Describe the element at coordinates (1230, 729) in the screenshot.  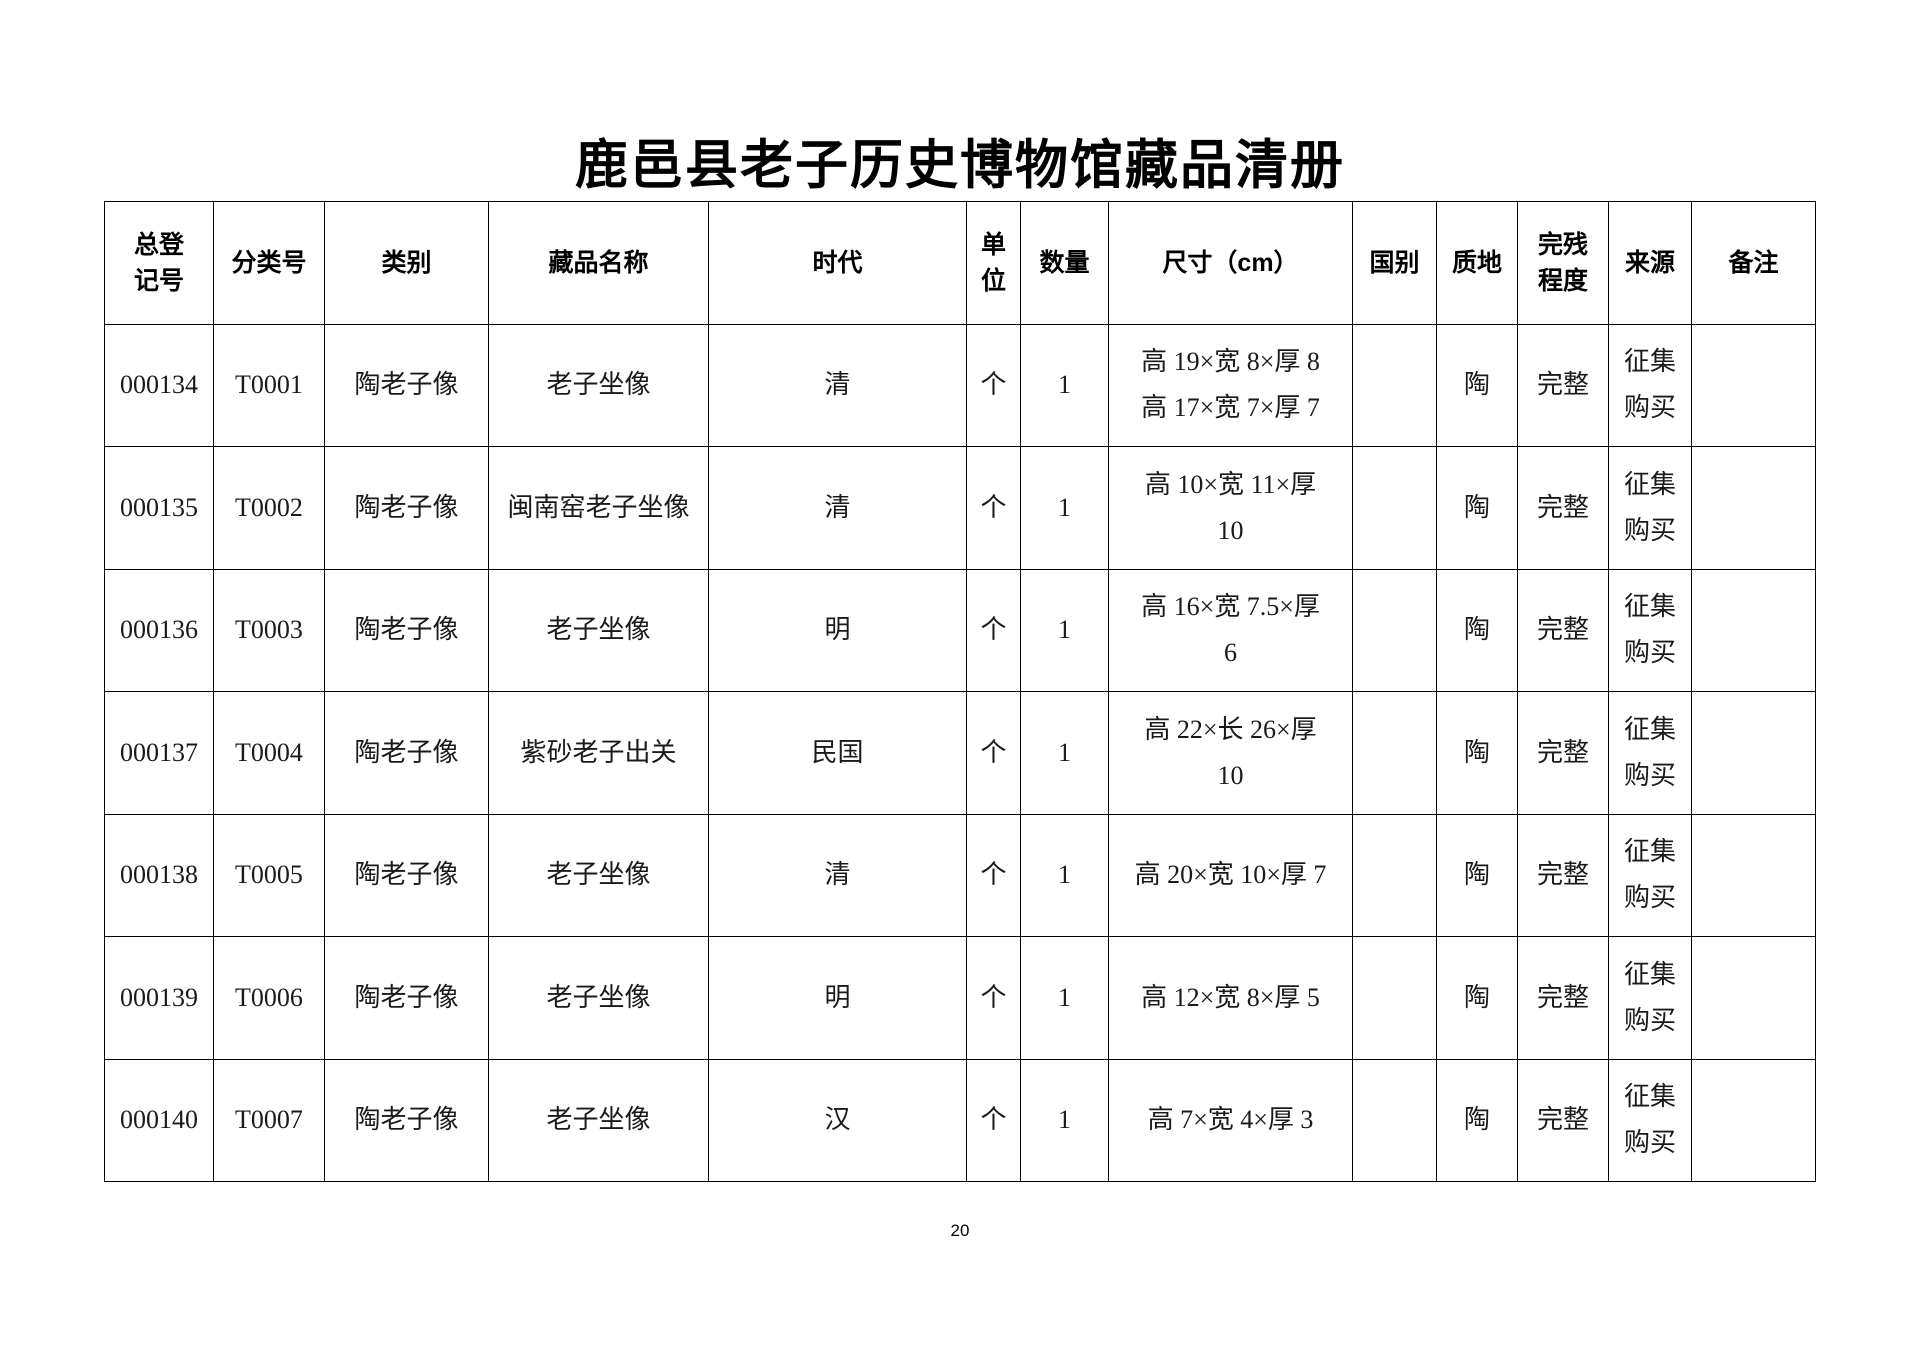
I see `size-line: 高 22×长 26×厚` at that location.